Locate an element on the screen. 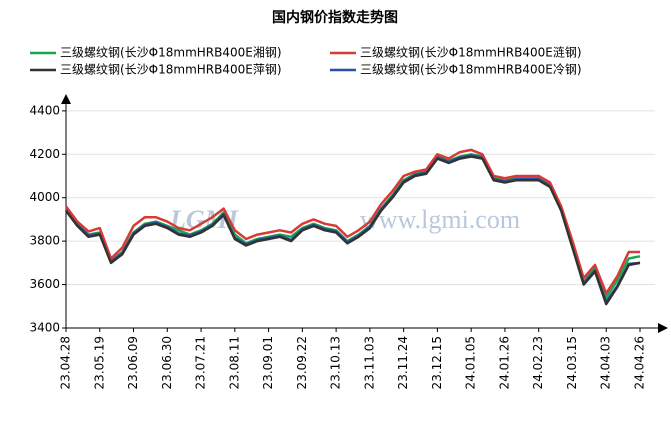 The width and height of the screenshot is (671, 422). y-tick-label: 3600 is located at coordinates (44, 284).